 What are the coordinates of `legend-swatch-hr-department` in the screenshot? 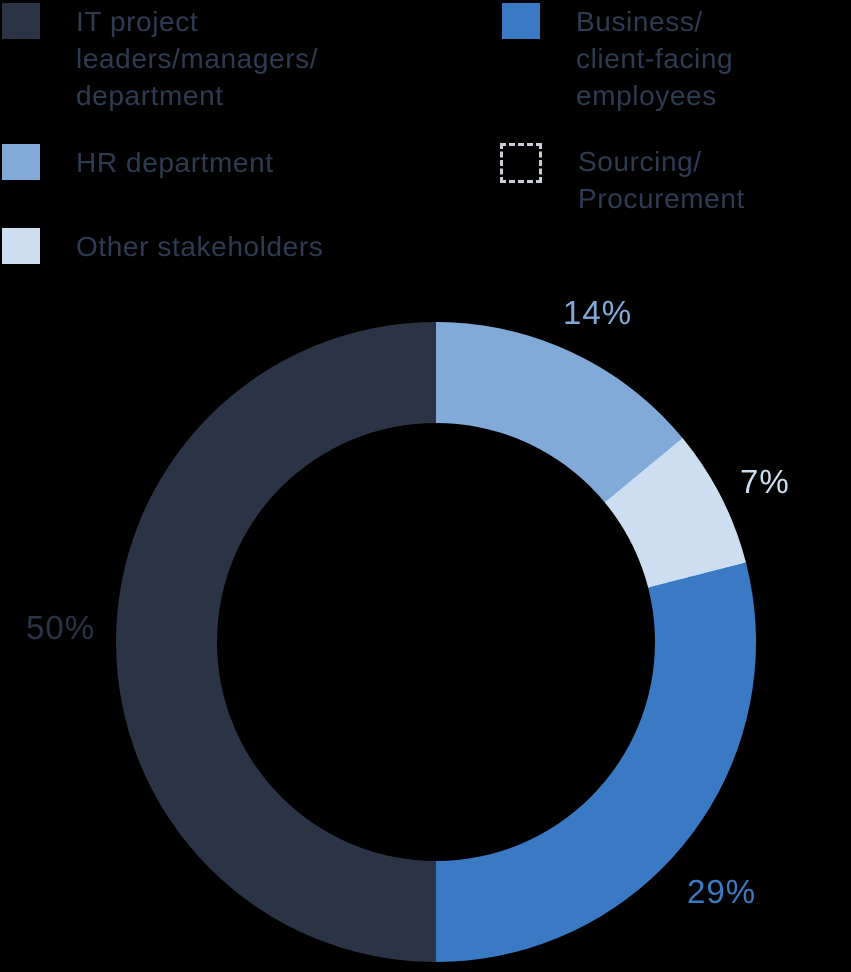 It's located at (21, 162).